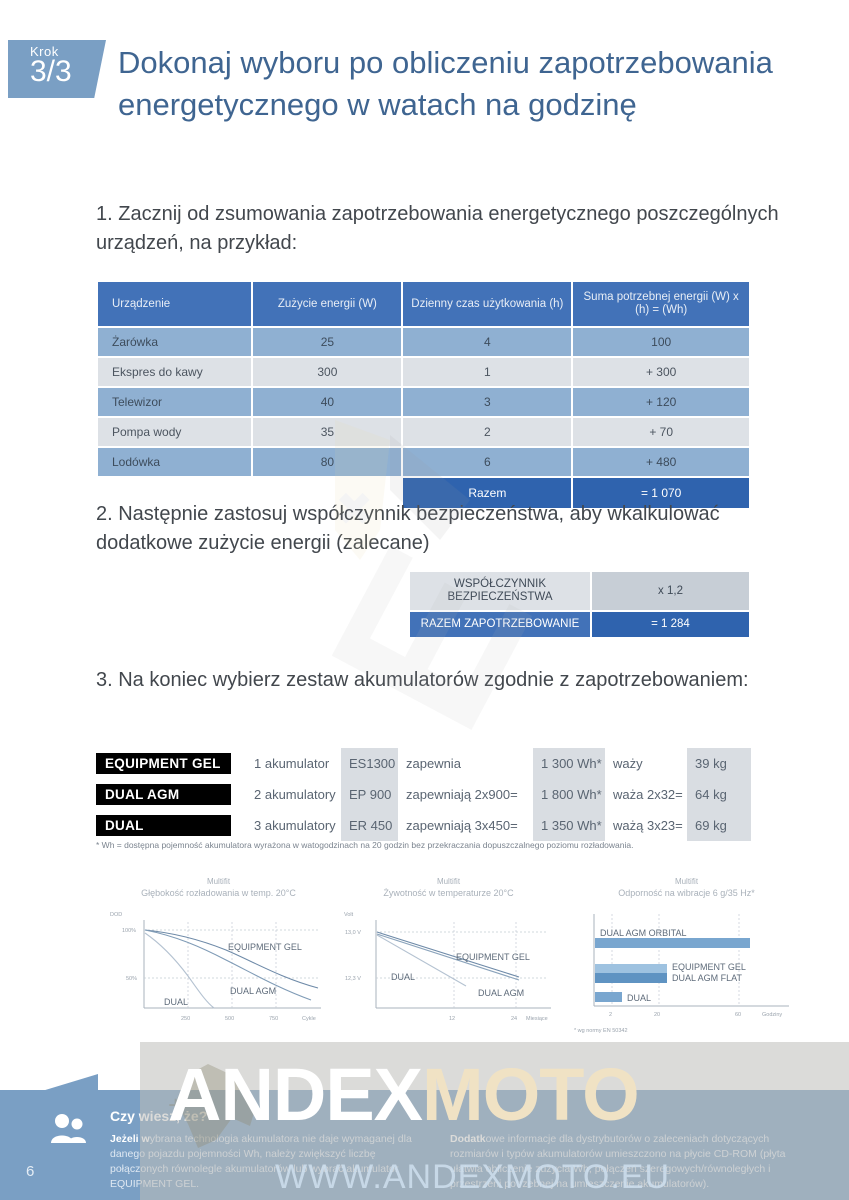  What do you see at coordinates (131, 979) in the screenshot?
I see `chart-1-ytick-50: 50%` at bounding box center [131, 979].